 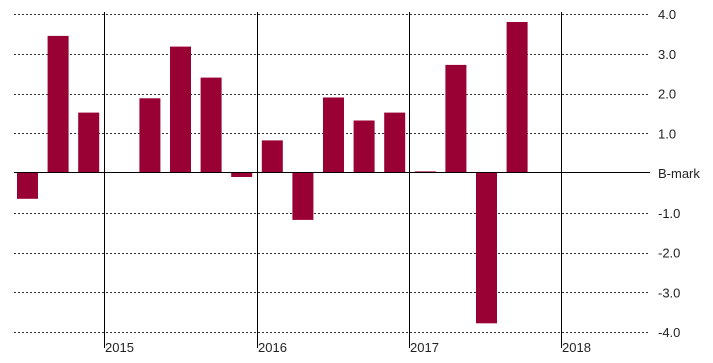 What do you see at coordinates (669, 332) in the screenshot?
I see `y-tick-label: -4.0` at bounding box center [669, 332].